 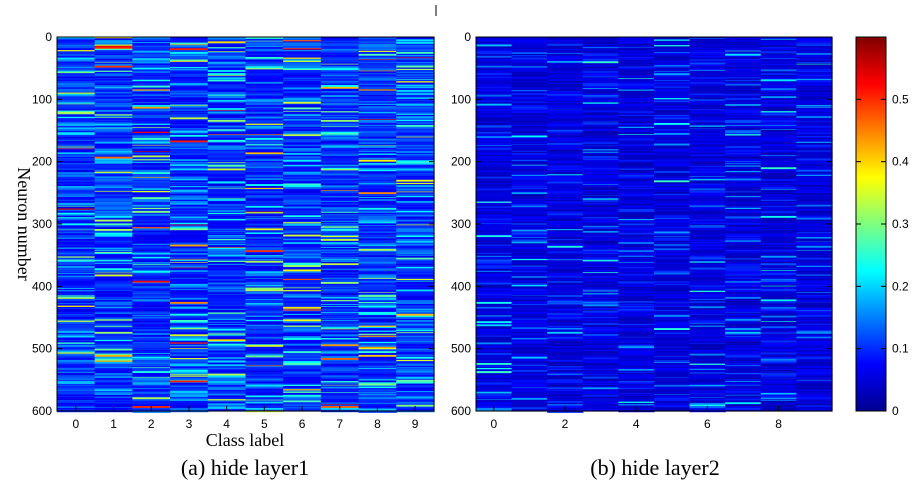 What do you see at coordinates (48, 37) in the screenshot?
I see `y-tick-label: 0` at bounding box center [48, 37].